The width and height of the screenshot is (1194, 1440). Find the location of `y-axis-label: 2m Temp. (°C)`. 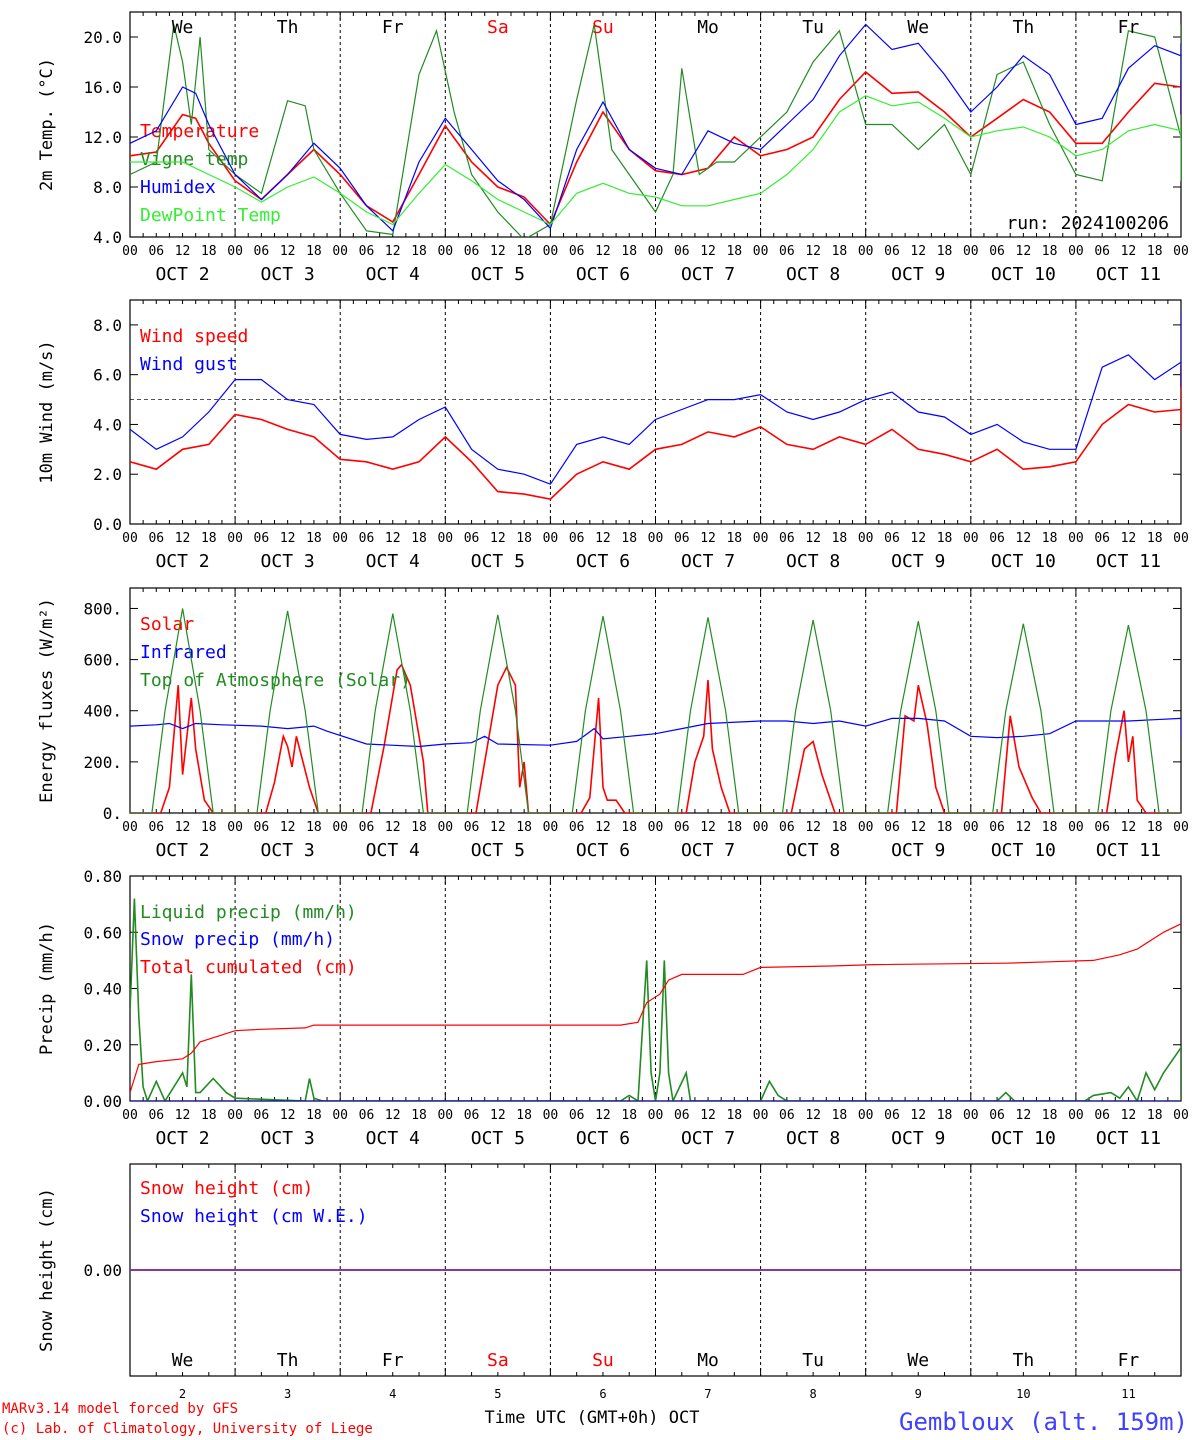

y-axis-label: 2m Temp. (°C) is located at coordinates (47, 124).